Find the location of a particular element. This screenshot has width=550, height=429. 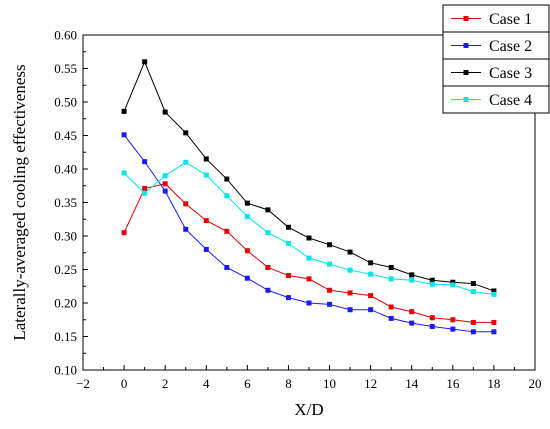

x-tick-label: 18 is located at coordinates (493, 383).